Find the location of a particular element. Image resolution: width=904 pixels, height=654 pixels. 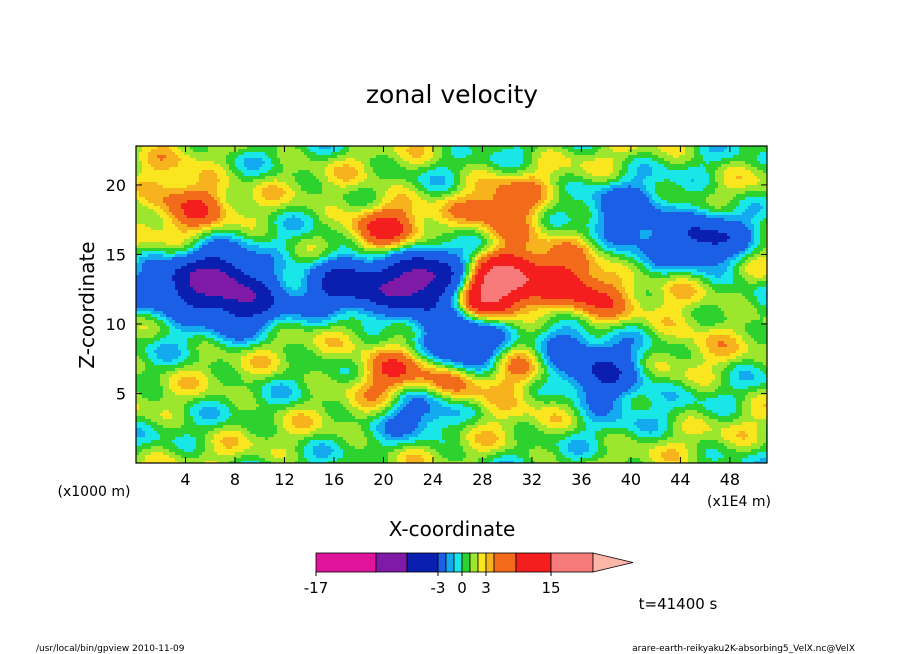

y-tick-label: 20 is located at coordinates (116, 185).